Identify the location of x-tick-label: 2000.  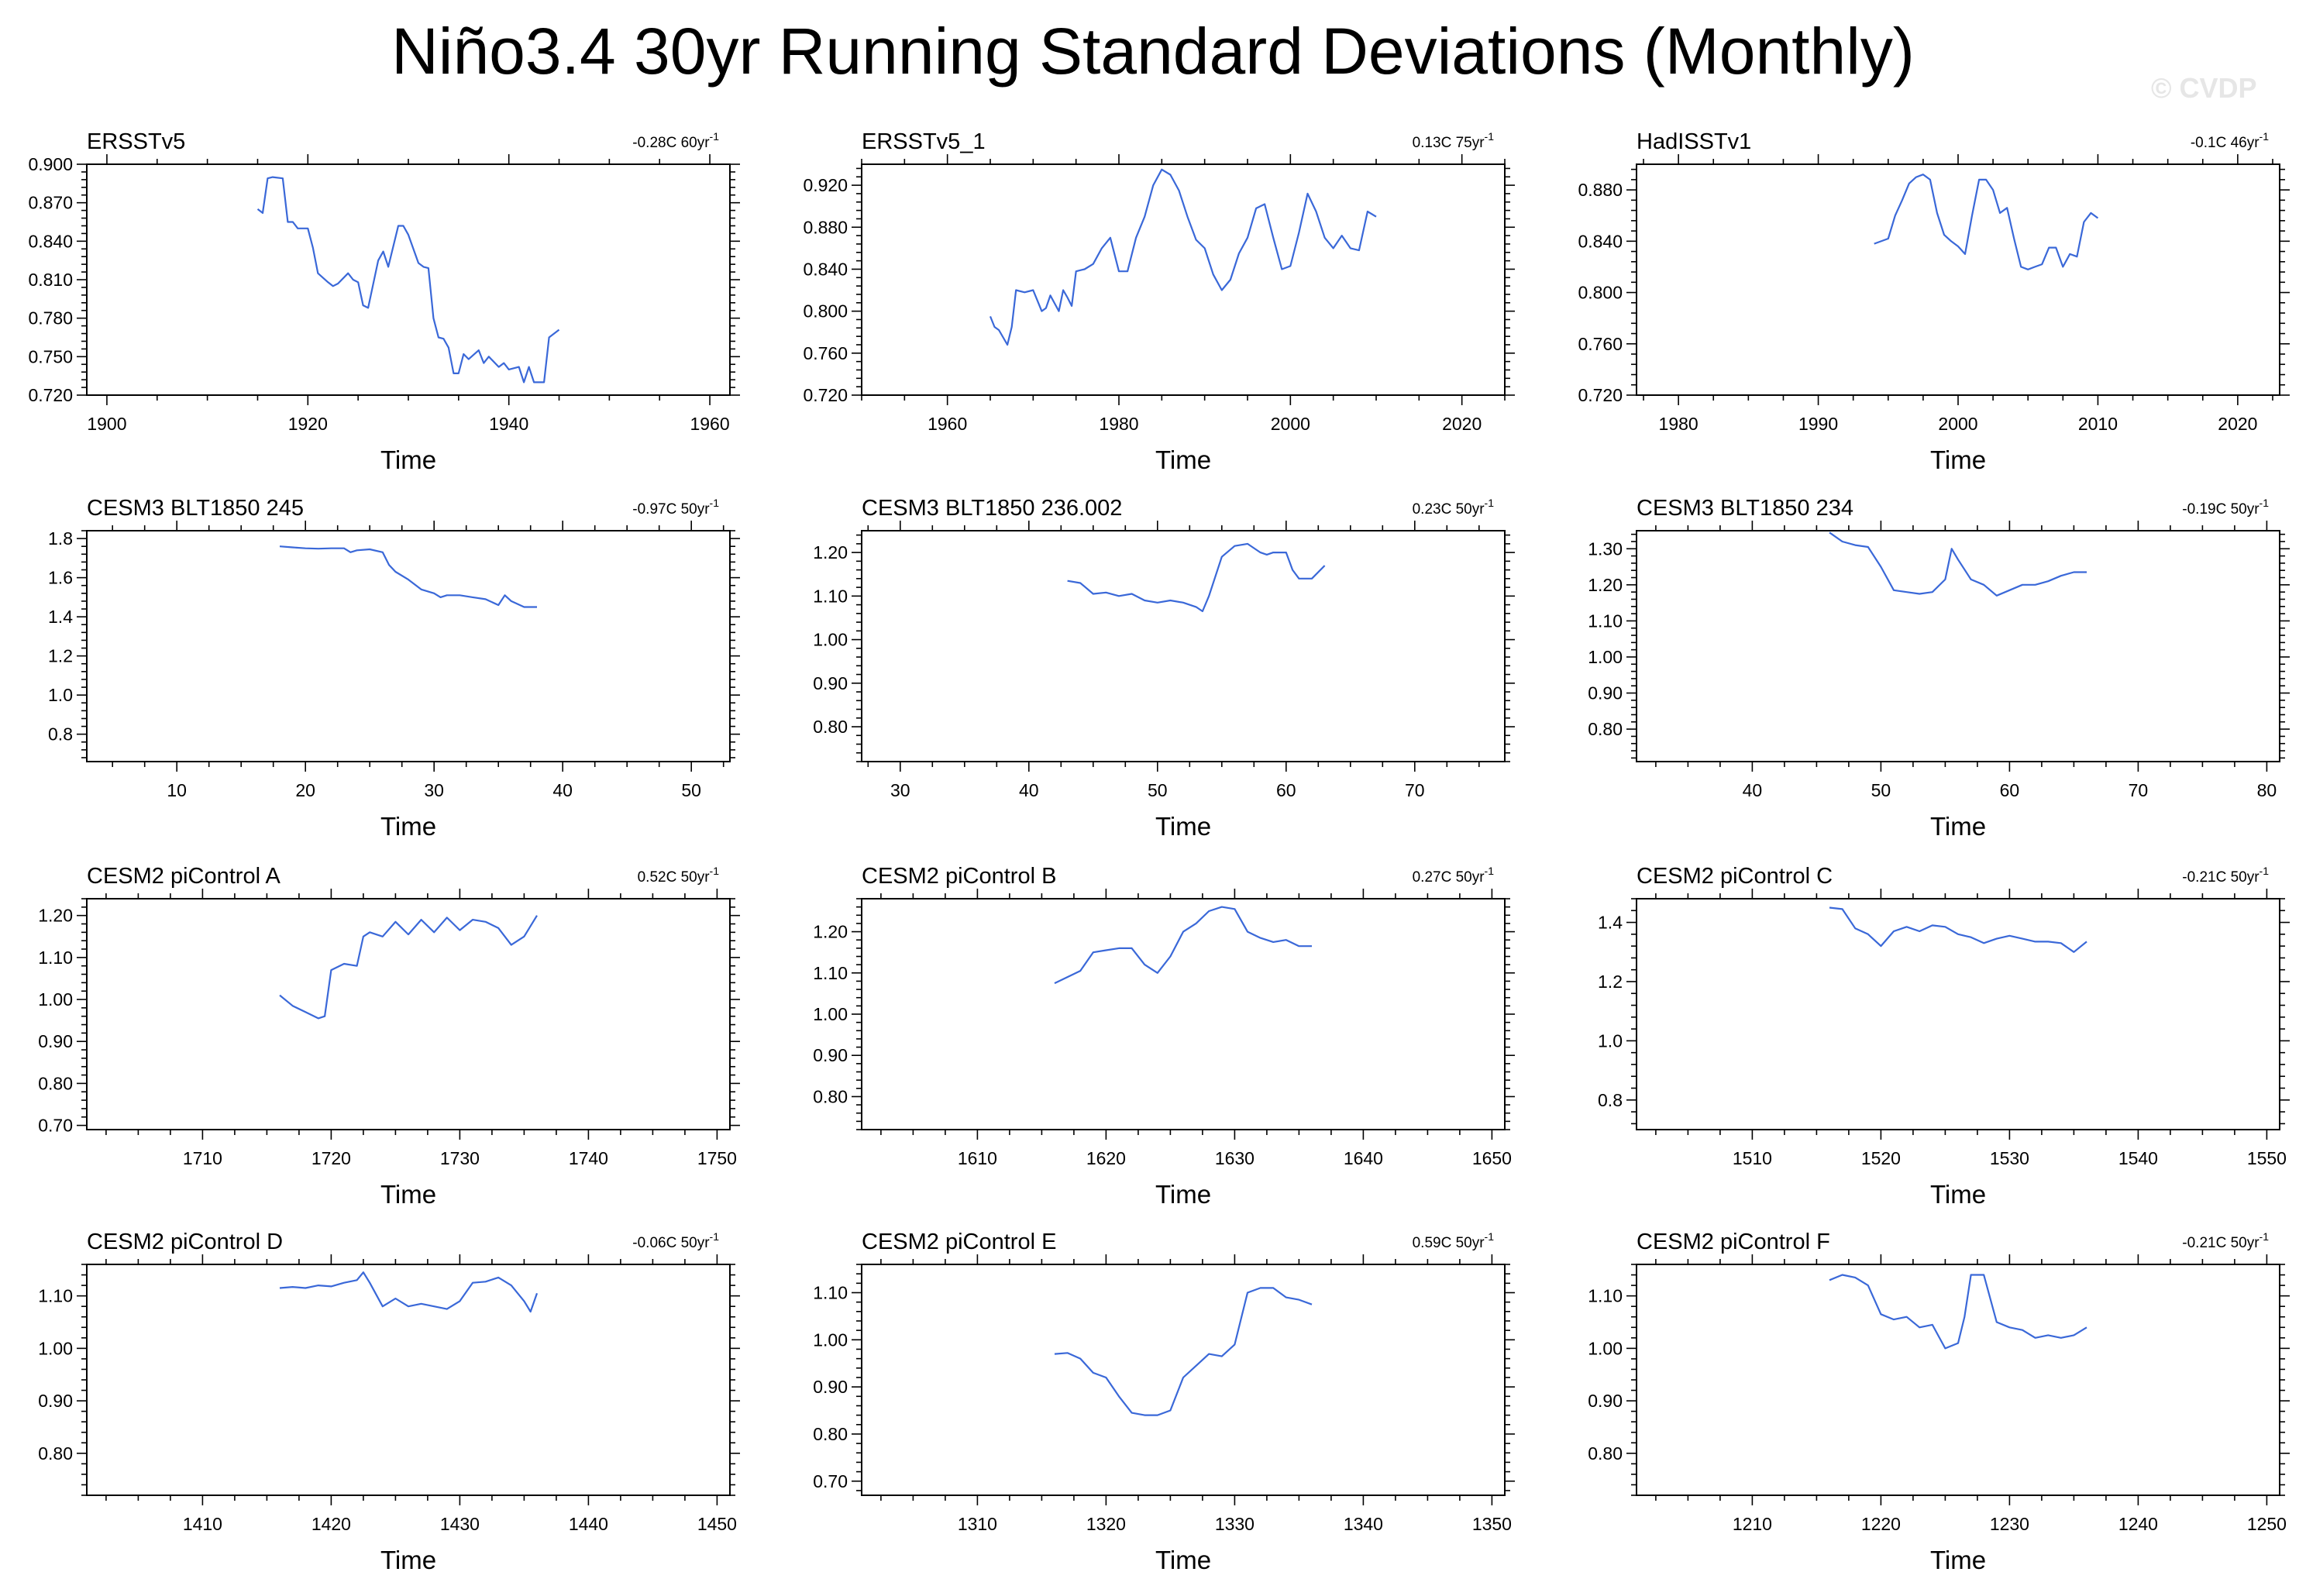
(1290, 424).